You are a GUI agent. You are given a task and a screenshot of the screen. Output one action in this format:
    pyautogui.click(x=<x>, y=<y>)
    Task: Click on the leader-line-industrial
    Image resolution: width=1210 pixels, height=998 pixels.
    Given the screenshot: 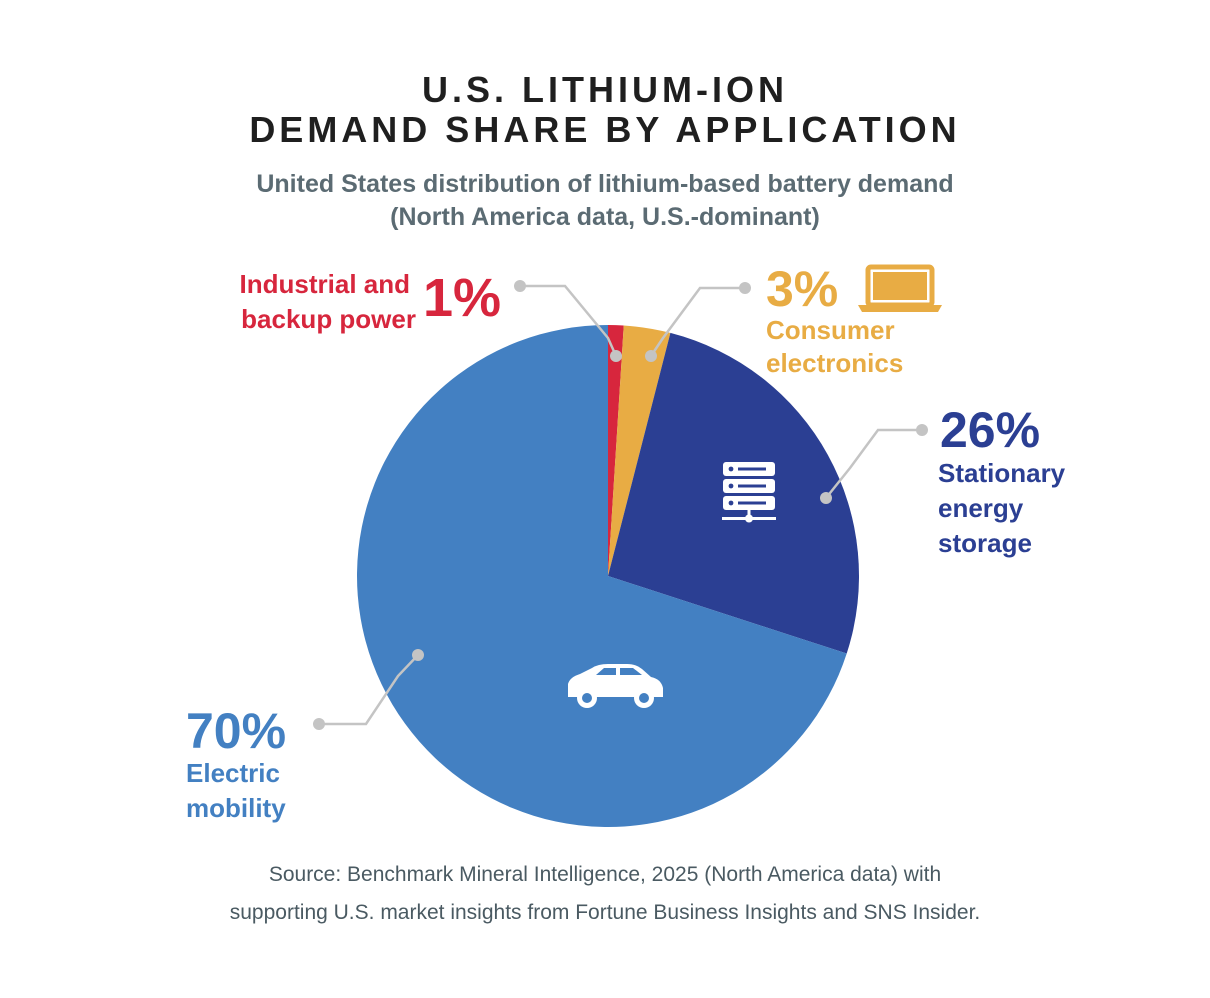 What is the action you would take?
    pyautogui.click(x=569, y=320)
    